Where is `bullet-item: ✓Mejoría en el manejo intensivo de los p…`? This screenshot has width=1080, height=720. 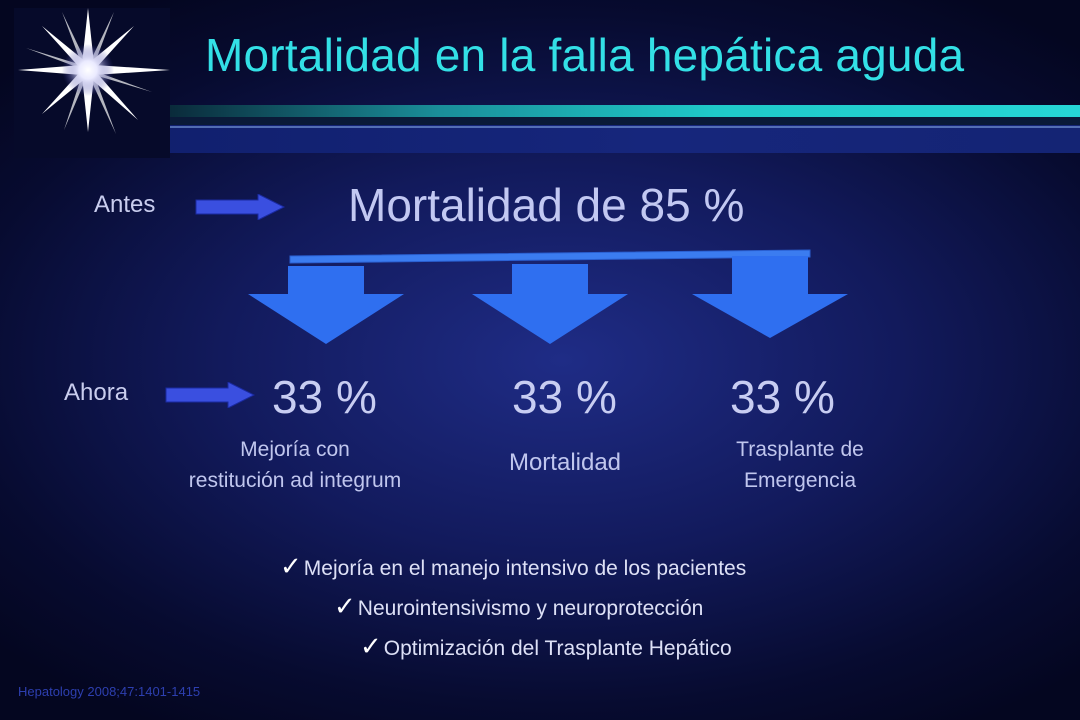 bullet-item: ✓Mejoría en el manejo intensivo de los p… is located at coordinates (513, 567).